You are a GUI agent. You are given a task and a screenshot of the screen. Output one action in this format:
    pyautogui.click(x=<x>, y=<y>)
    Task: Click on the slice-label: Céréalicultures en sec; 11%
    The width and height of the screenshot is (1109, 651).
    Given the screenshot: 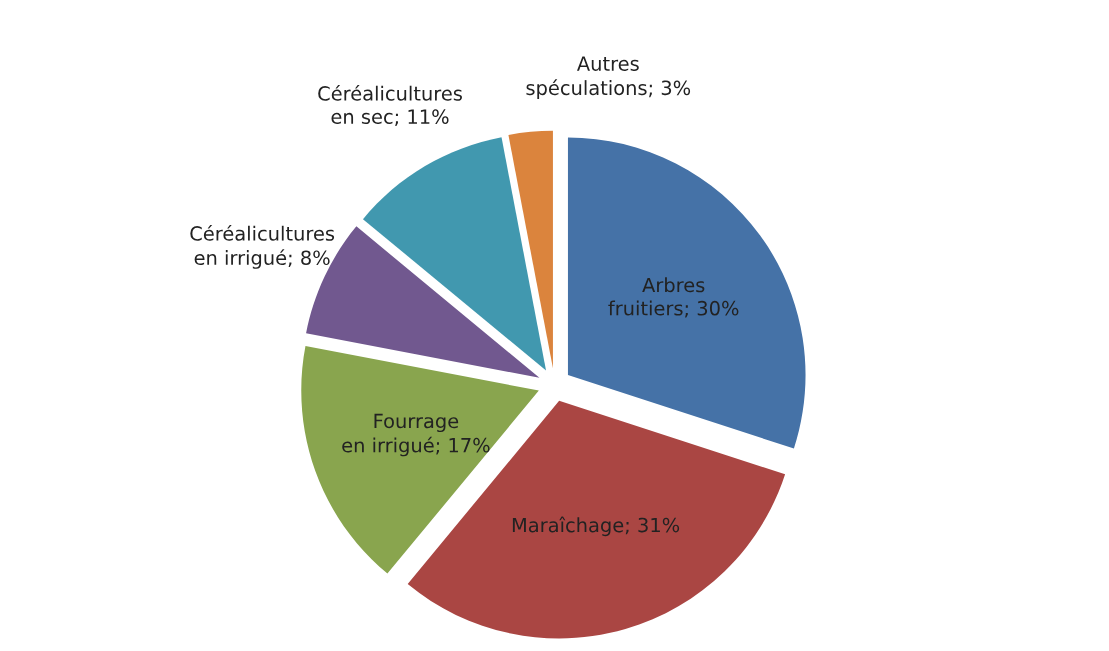 What is the action you would take?
    pyautogui.click(x=390, y=105)
    